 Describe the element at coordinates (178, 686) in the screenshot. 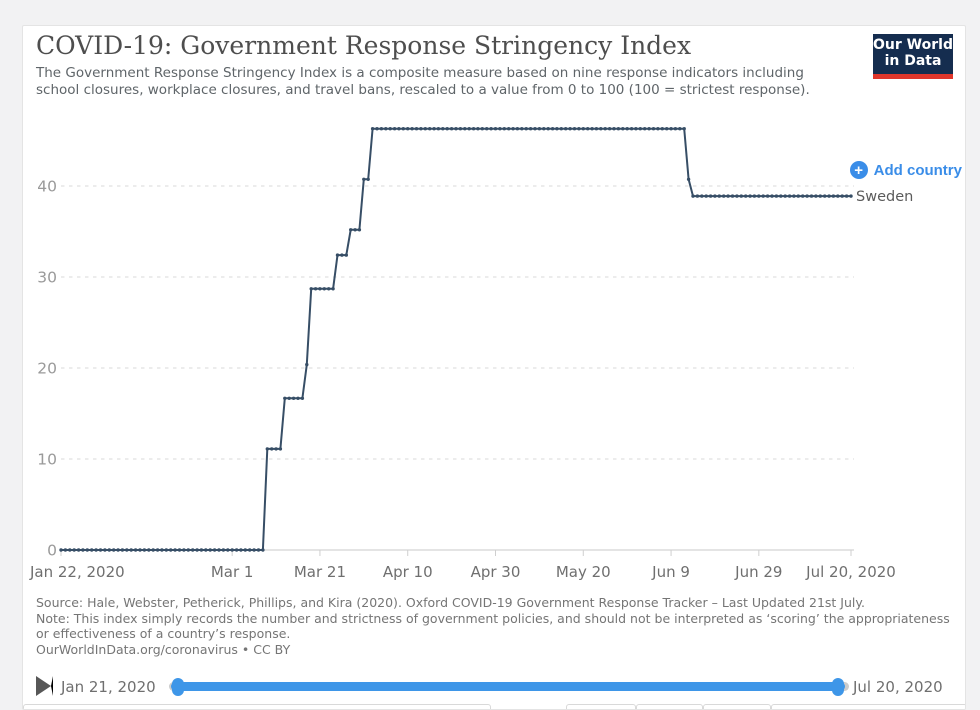

I see `timeline-start-handle` at that location.